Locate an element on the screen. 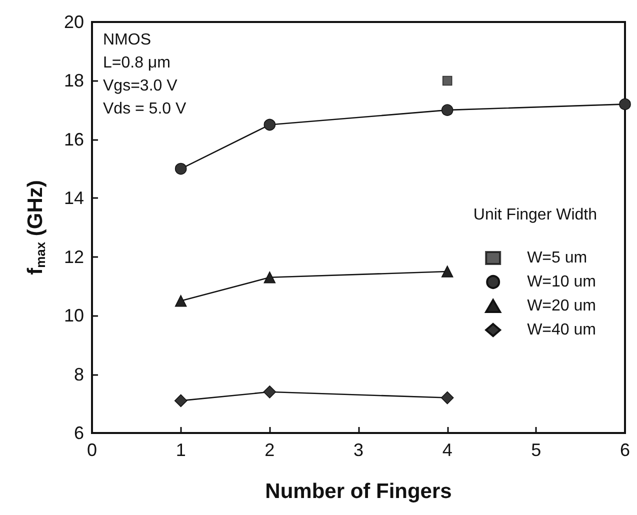  legend-label: W=20 um is located at coordinates (561, 306).